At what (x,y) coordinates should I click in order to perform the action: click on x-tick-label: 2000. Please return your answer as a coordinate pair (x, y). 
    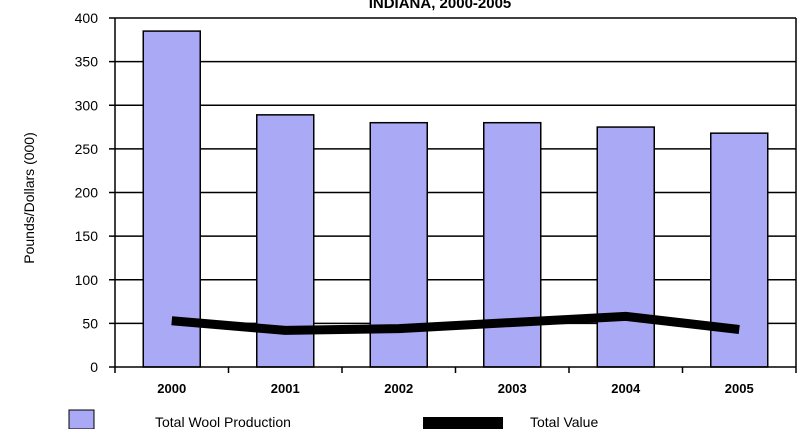
    Looking at the image, I should click on (171, 388).